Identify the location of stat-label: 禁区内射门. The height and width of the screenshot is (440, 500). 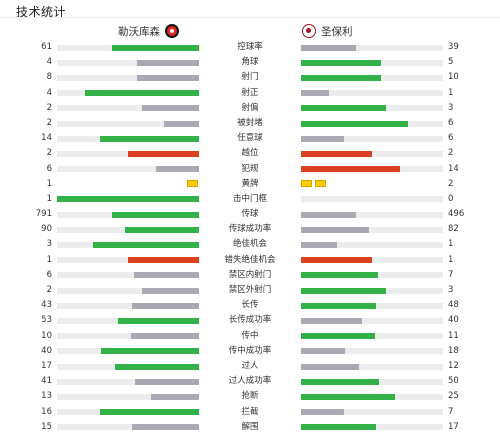
(250, 274).